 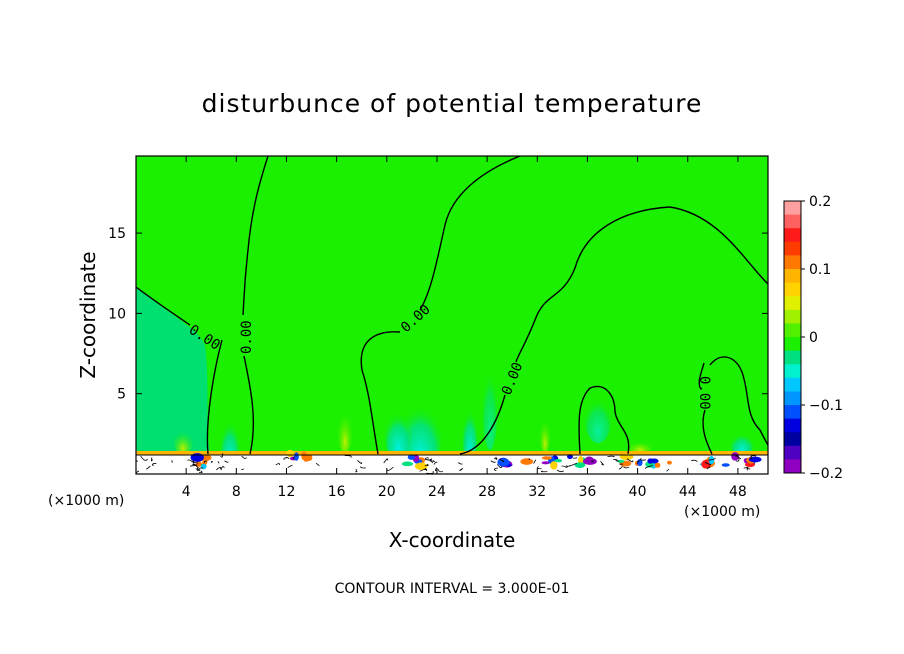 What do you see at coordinates (236, 492) in the screenshot?
I see `x-tick-label: 8` at bounding box center [236, 492].